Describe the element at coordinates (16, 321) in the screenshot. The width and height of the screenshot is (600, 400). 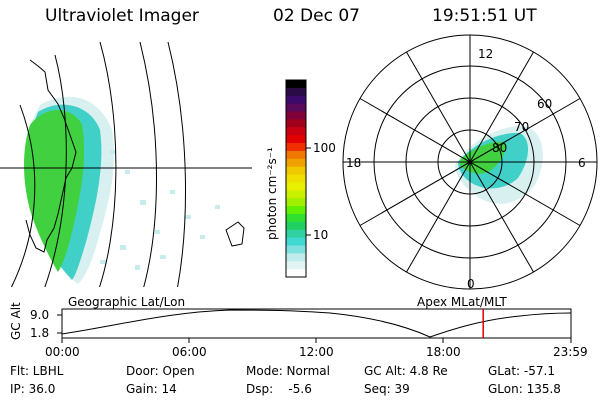
I see `altitude-axis-label: GC Alt` at that location.